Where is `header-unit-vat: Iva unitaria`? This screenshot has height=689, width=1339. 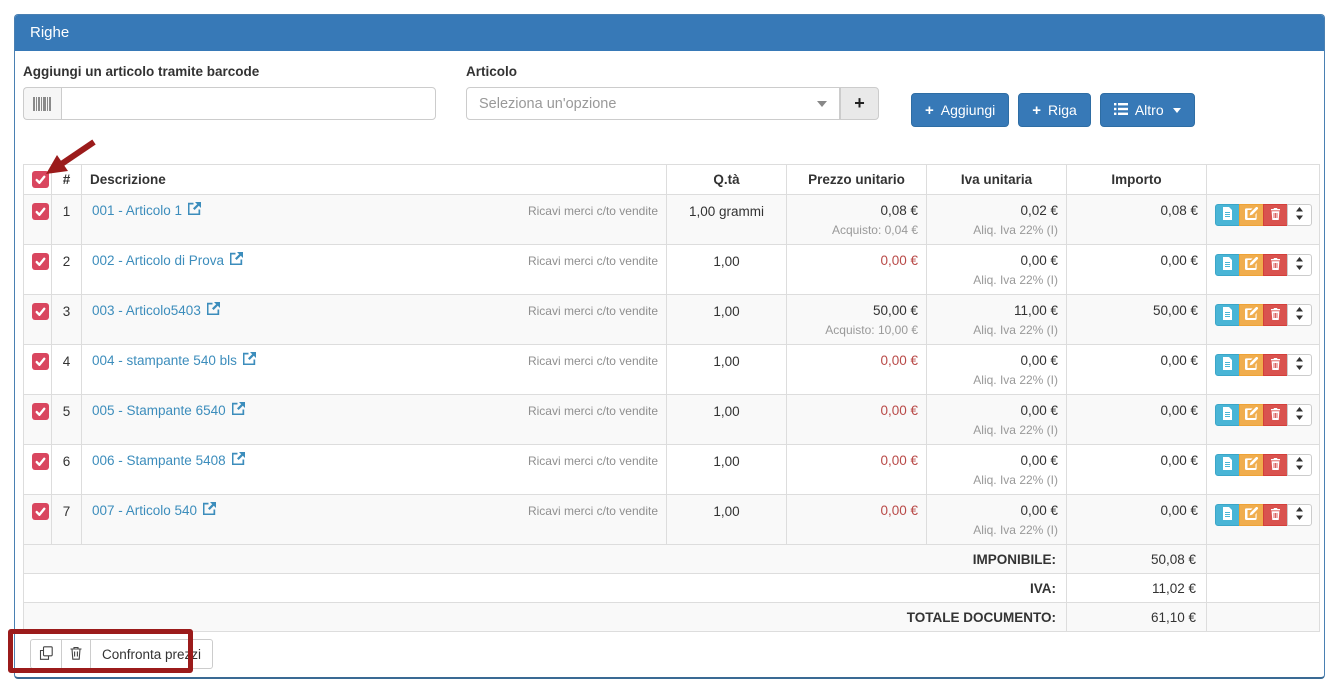
header-unit-vat: Iva unitaria is located at coordinates (996, 179).